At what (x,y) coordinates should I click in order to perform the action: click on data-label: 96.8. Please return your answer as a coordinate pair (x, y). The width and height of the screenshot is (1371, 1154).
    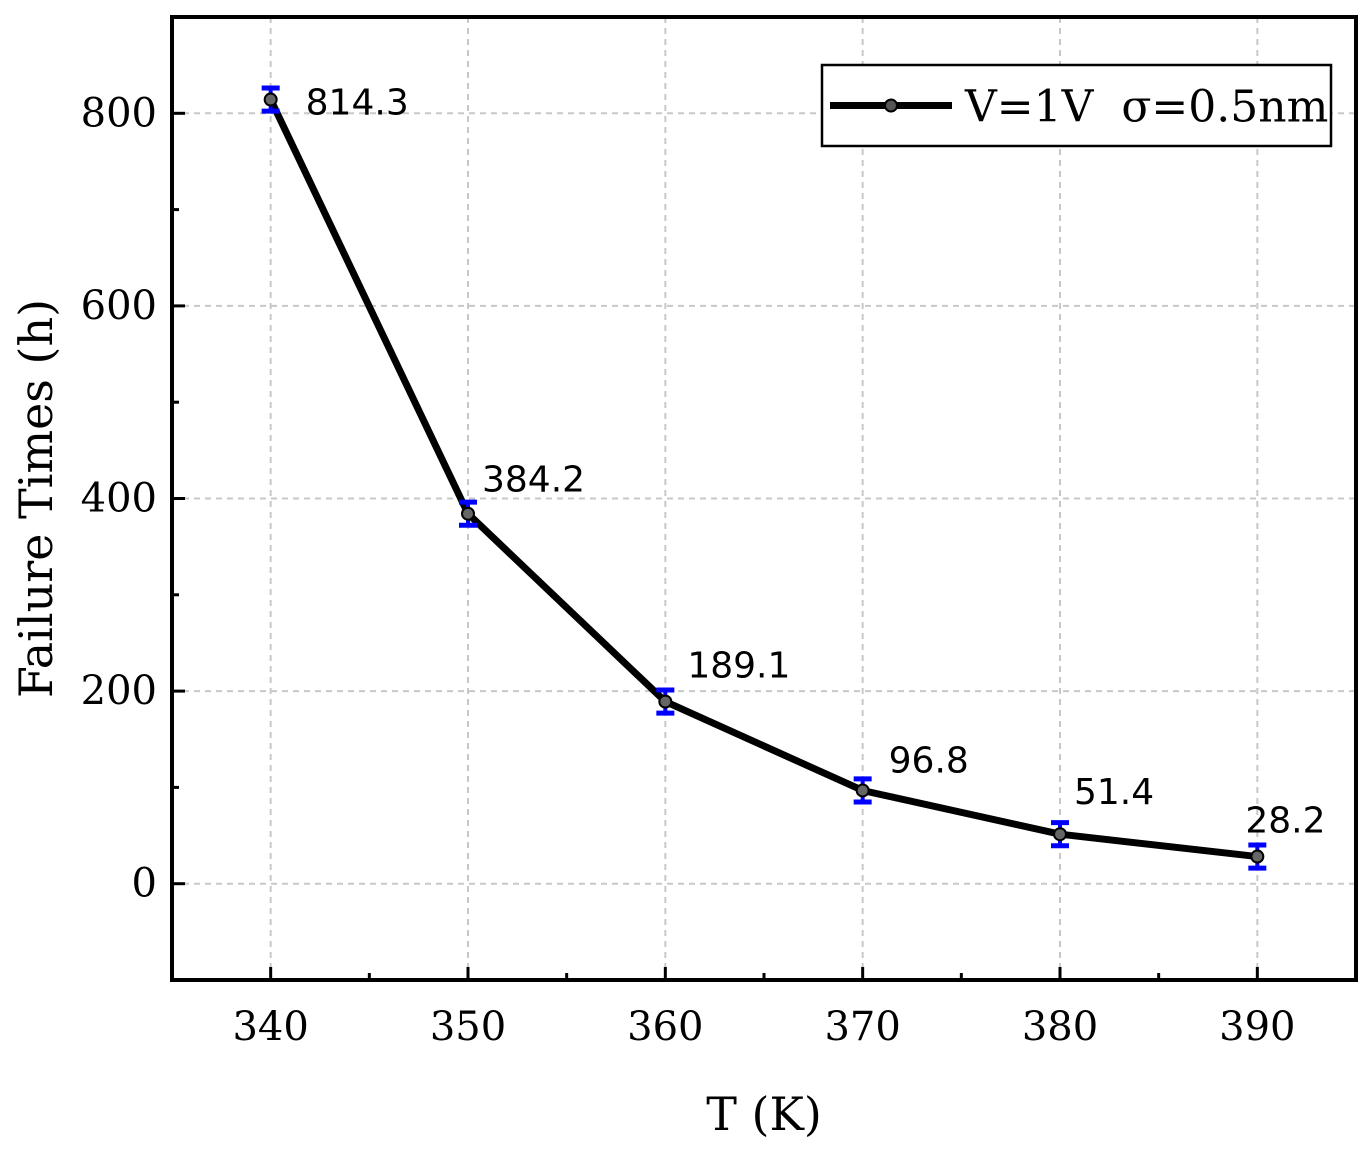
    Looking at the image, I should click on (929, 760).